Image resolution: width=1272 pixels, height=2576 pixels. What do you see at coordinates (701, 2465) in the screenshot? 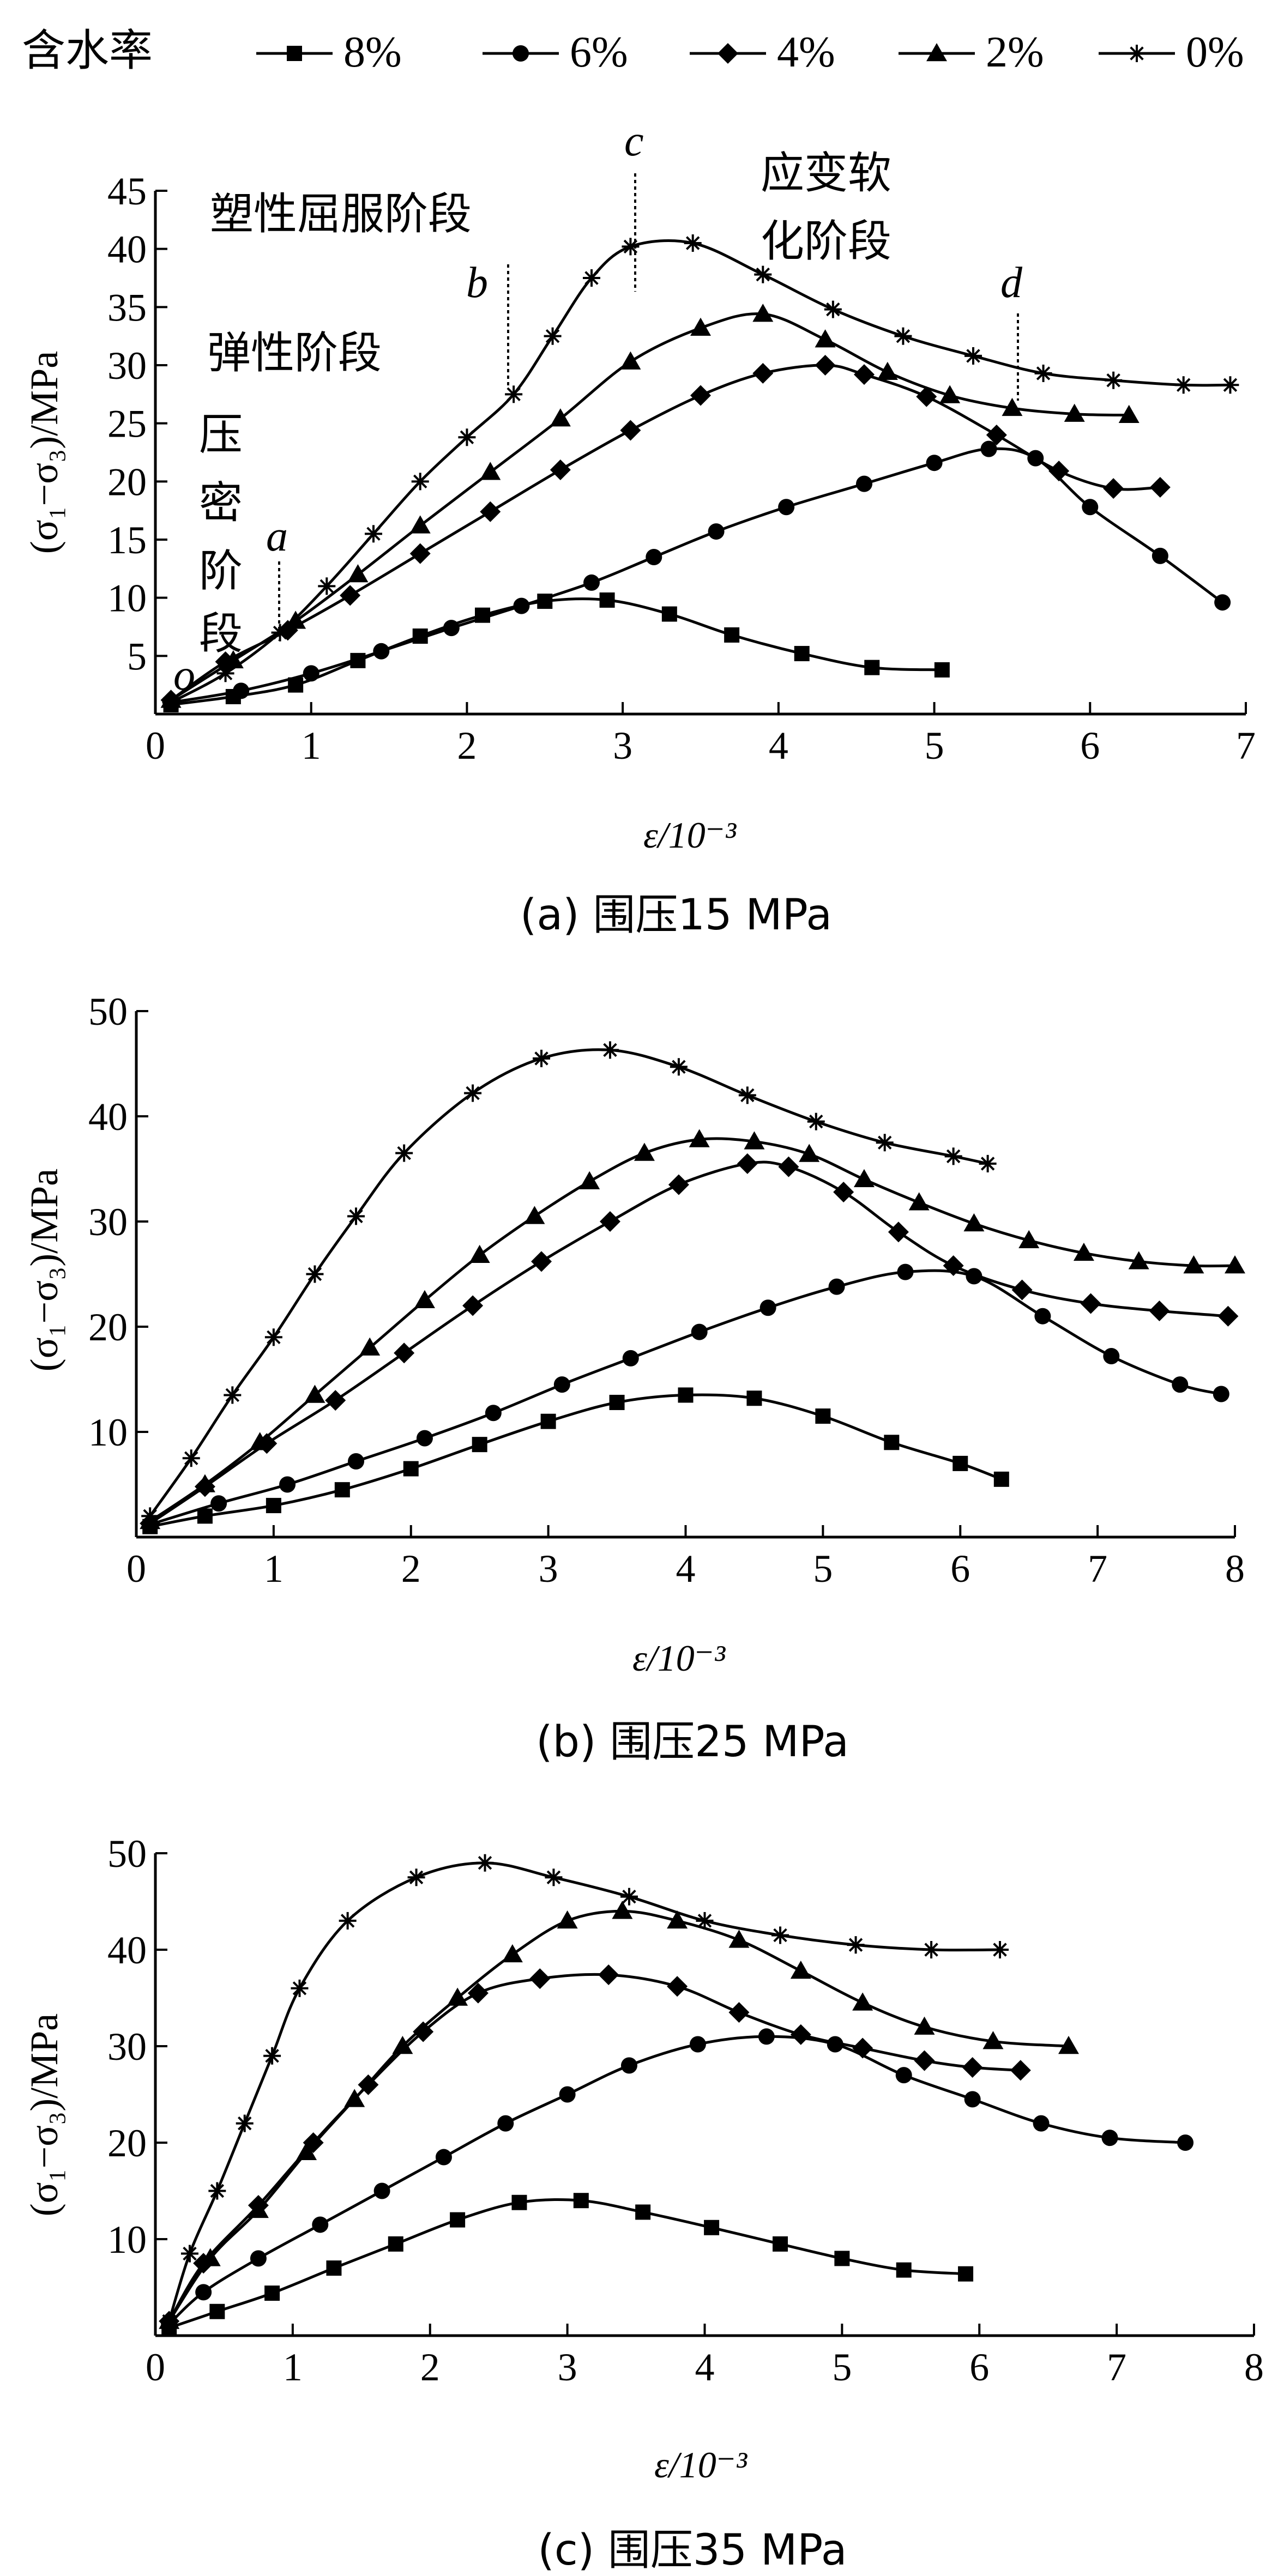
I see `panel-c-xlabel: ε/10⁻³` at bounding box center [701, 2465].